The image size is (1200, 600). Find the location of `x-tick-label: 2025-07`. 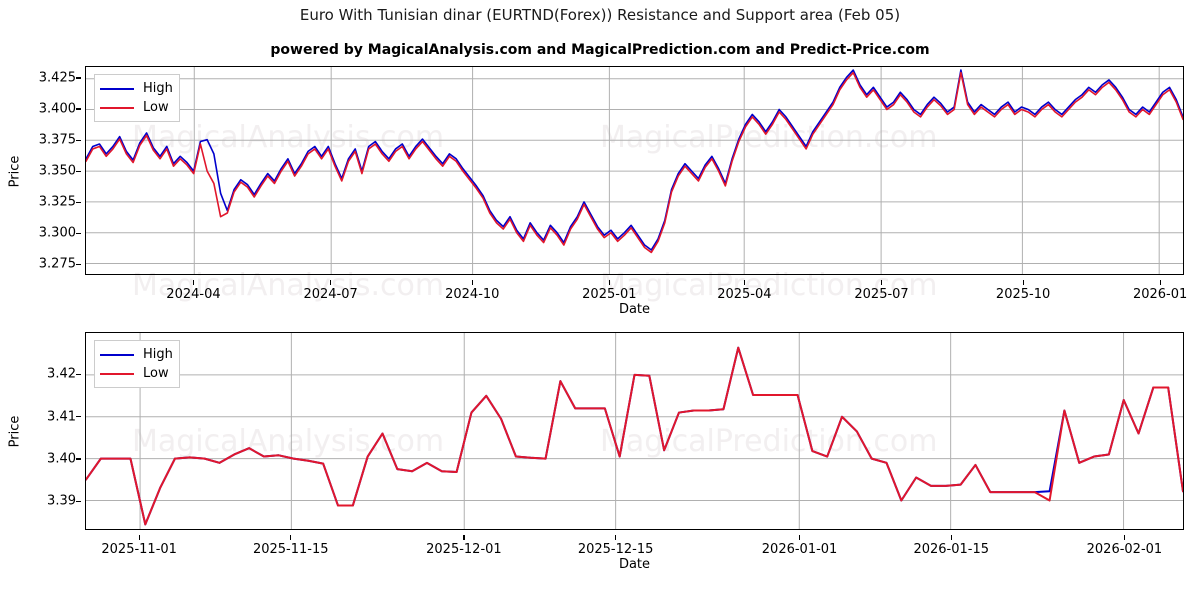

x-tick-label: 2025-07 is located at coordinates (881, 294).